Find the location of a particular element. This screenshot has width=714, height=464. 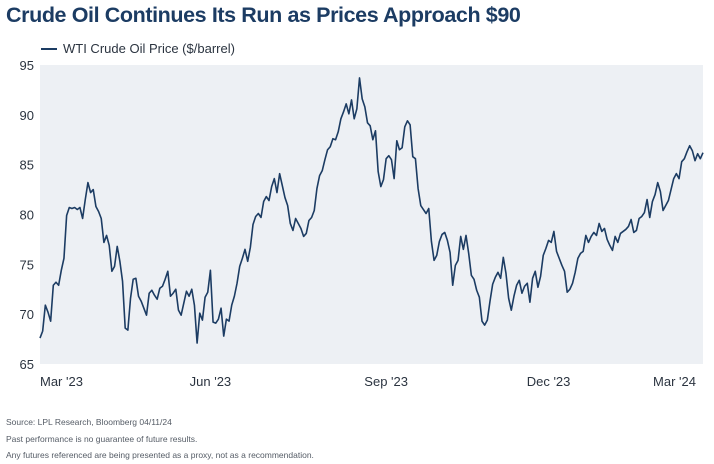

y-tick-label: 85 is located at coordinates (27, 165).